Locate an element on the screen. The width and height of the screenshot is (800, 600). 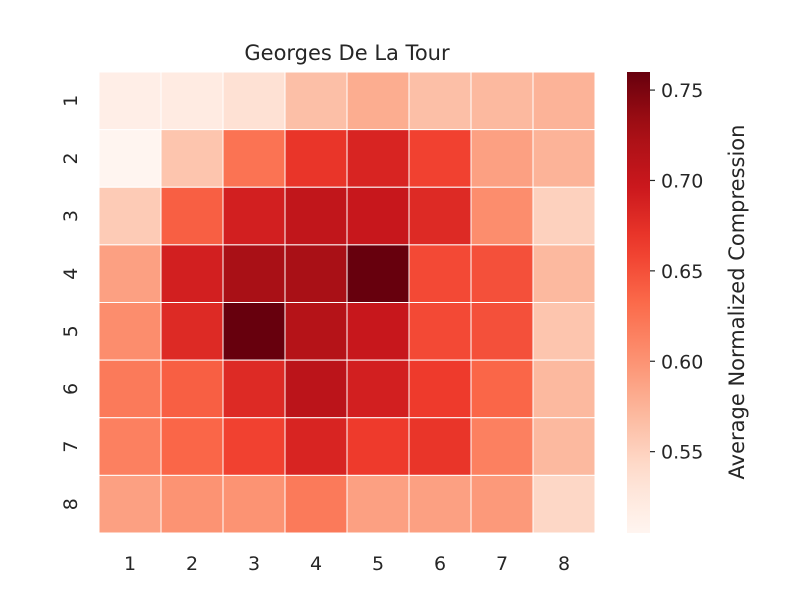
chart-title: Georges De La Tour is located at coordinates (347, 53).